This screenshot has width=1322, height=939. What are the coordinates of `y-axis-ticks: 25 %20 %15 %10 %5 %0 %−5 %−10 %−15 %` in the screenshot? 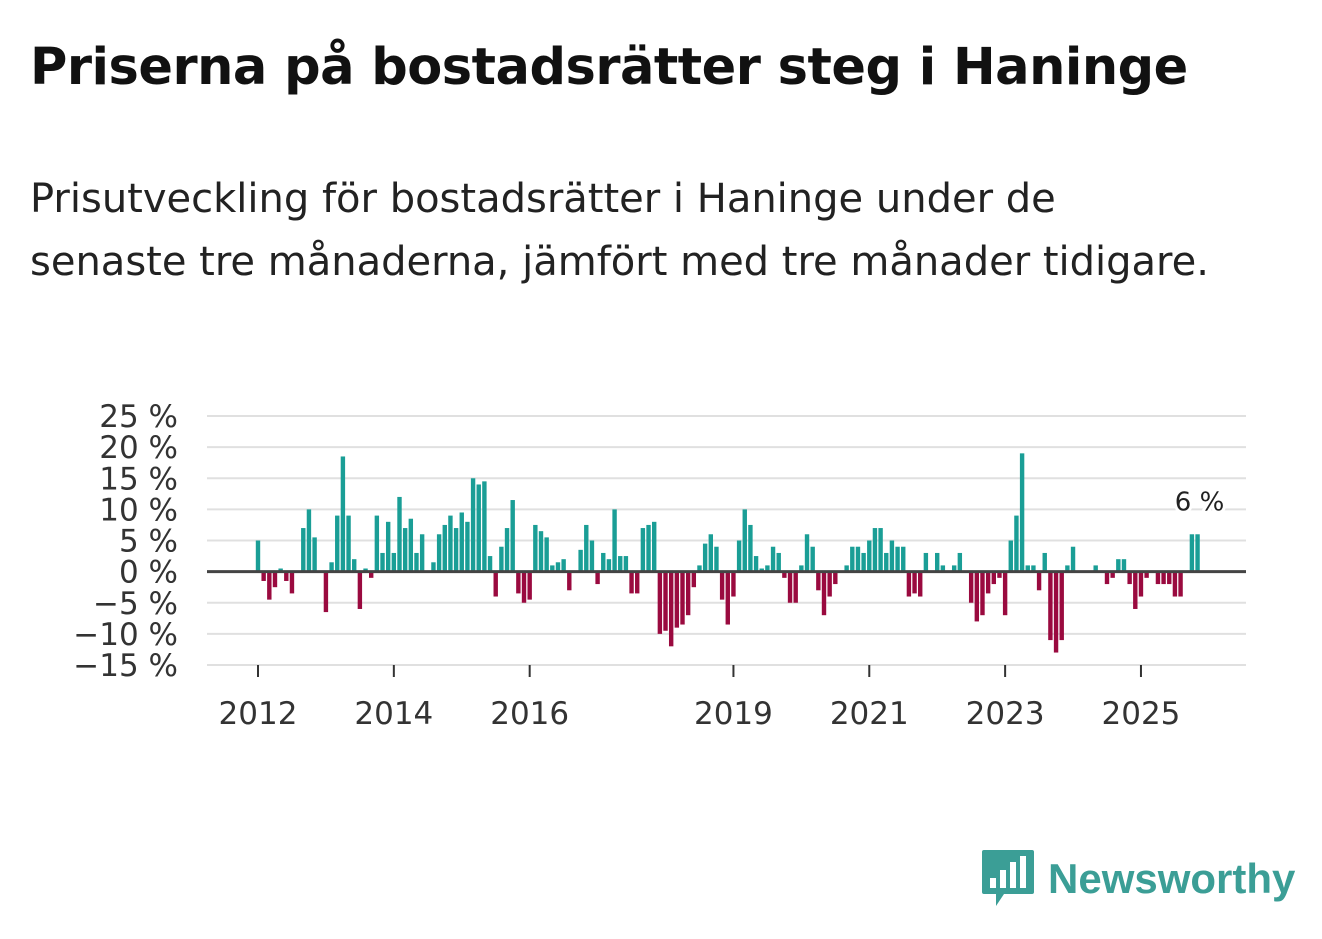 It's located at (125, 541).